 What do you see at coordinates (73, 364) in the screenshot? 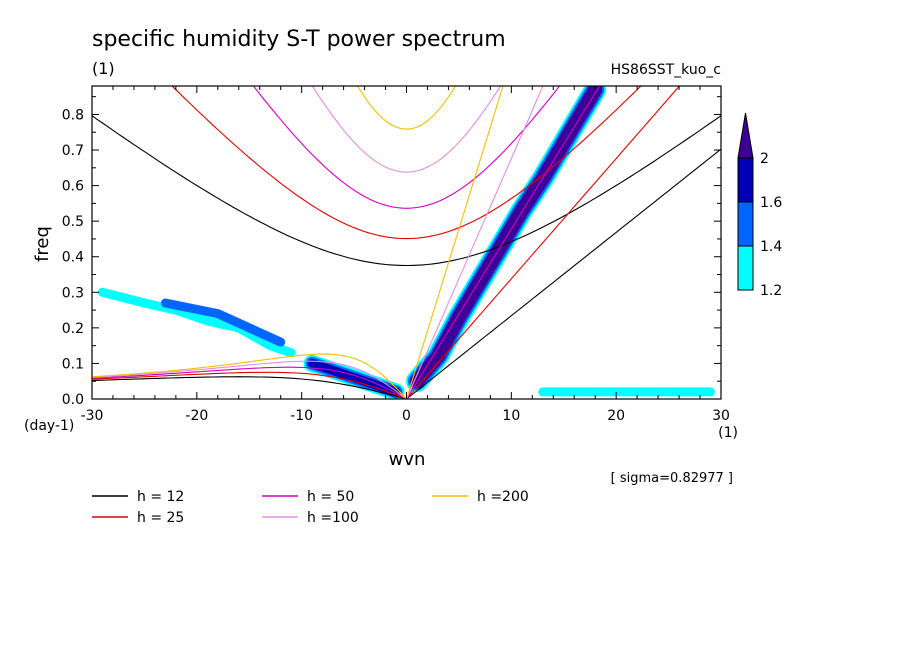
I see `y-tick-label: 0.1` at bounding box center [73, 364].